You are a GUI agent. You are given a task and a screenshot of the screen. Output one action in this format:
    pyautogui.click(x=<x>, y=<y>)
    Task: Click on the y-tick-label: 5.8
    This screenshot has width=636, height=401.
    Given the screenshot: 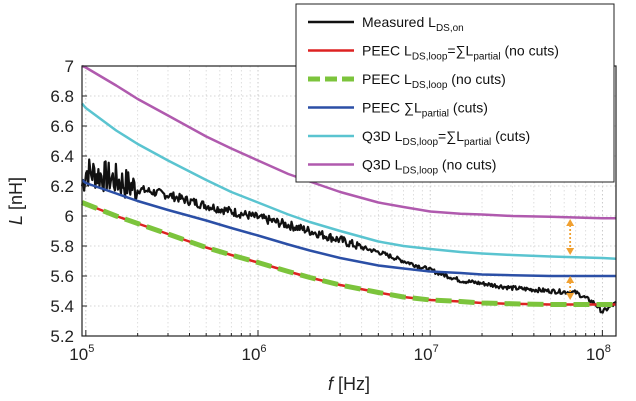 What is the action you would take?
    pyautogui.click(x=62, y=246)
    